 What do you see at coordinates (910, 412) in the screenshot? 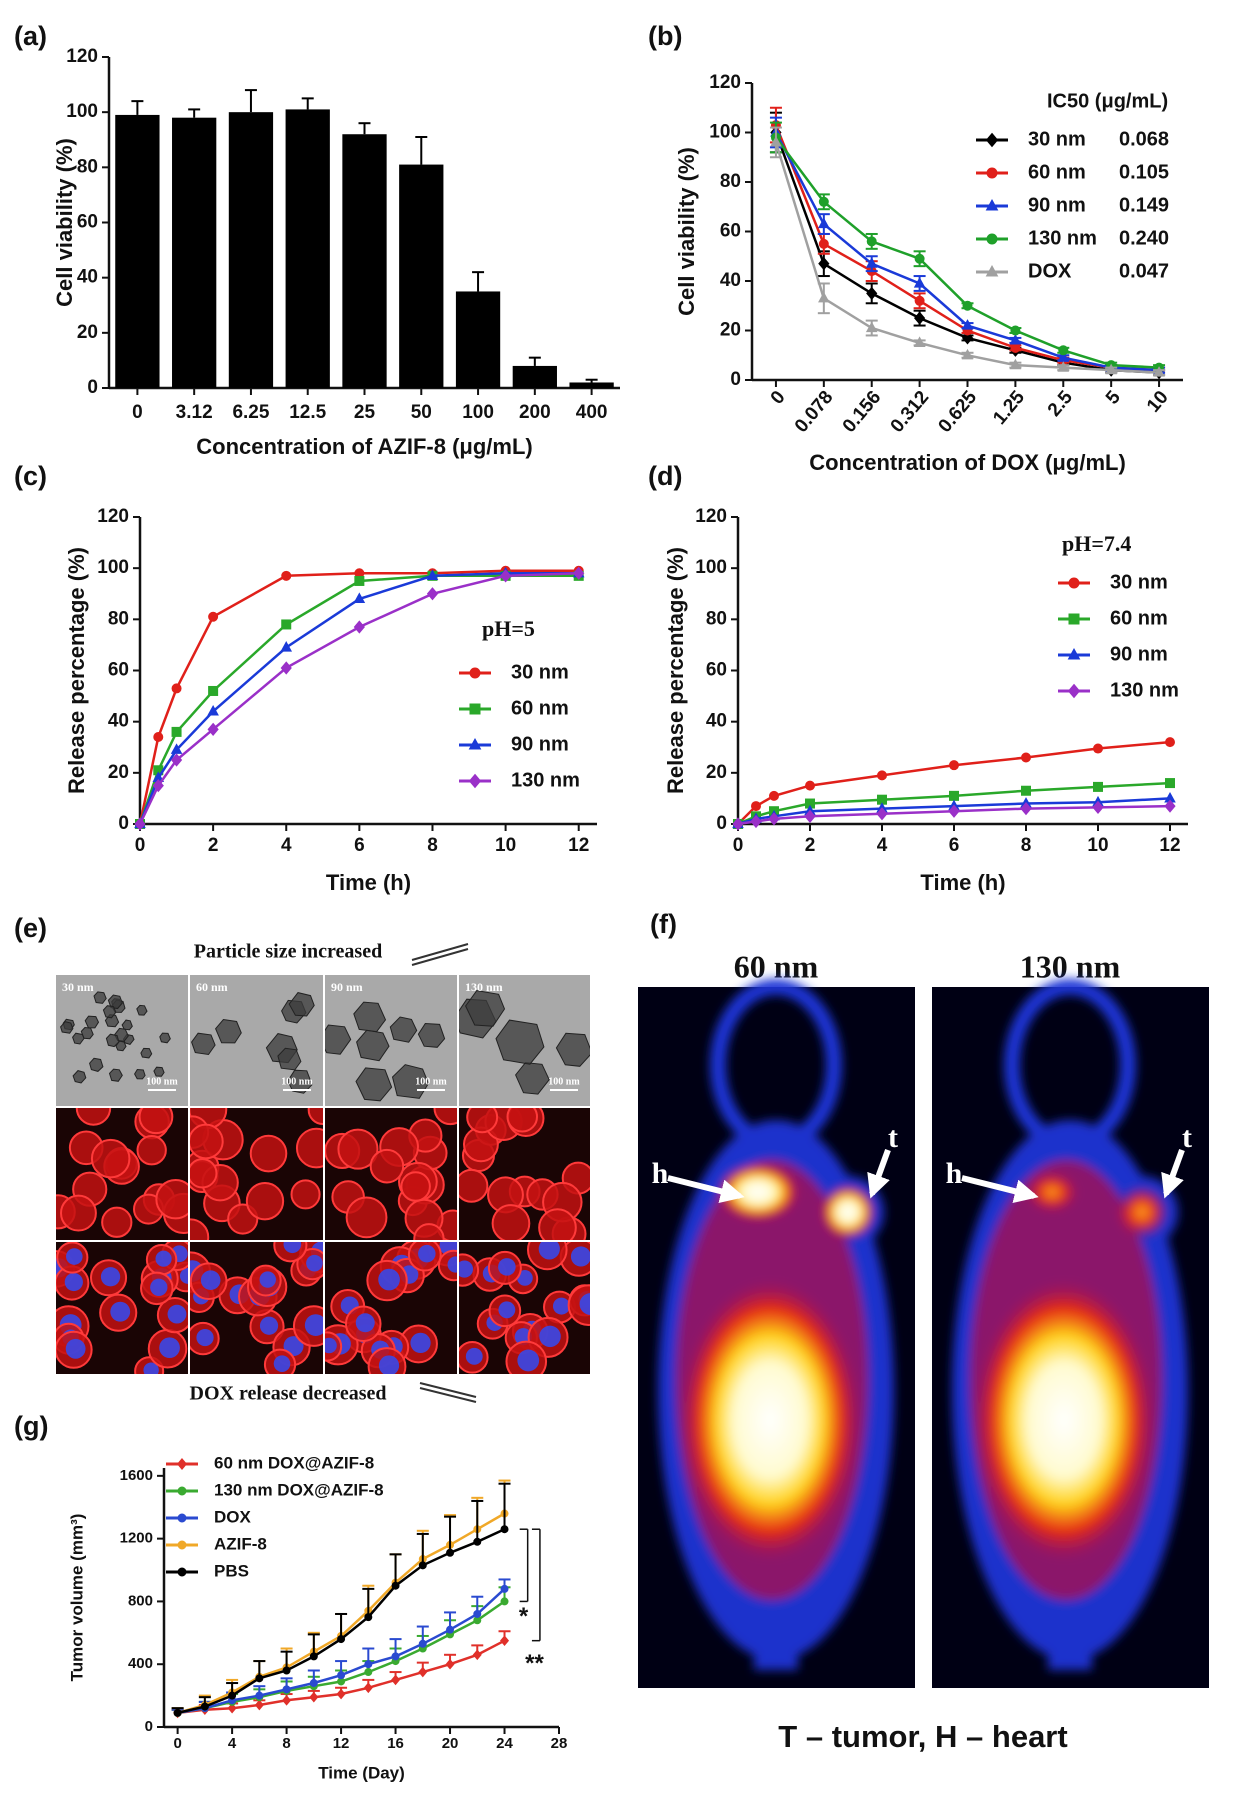
I see `x-tick-label: 0.312` at bounding box center [910, 412].